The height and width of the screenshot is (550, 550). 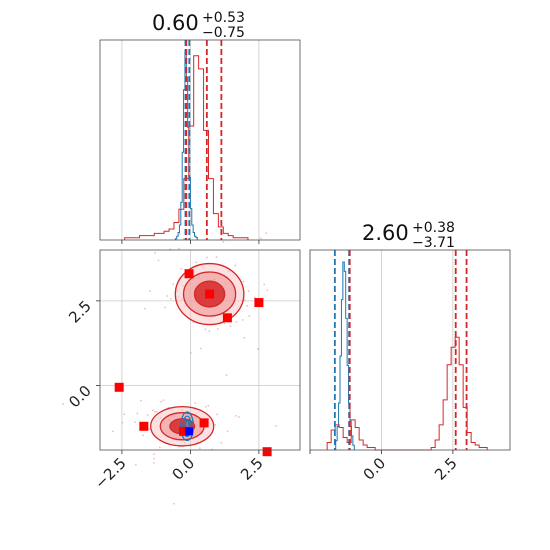 What do you see at coordinates (223, 18) in the screenshot?
I see `title-0-plus: +0.53` at bounding box center [223, 18].